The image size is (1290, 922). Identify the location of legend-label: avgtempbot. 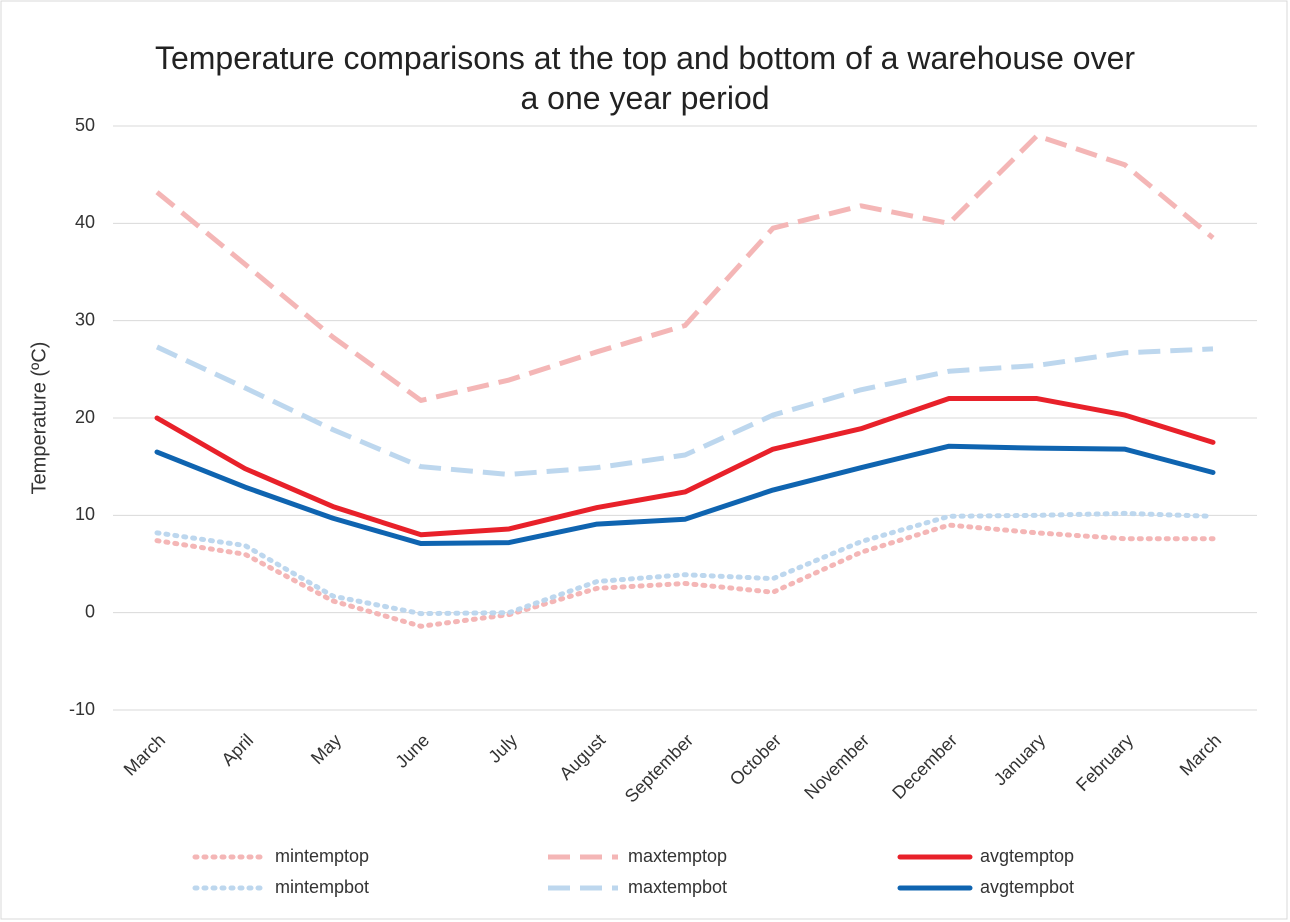
(1027, 887).